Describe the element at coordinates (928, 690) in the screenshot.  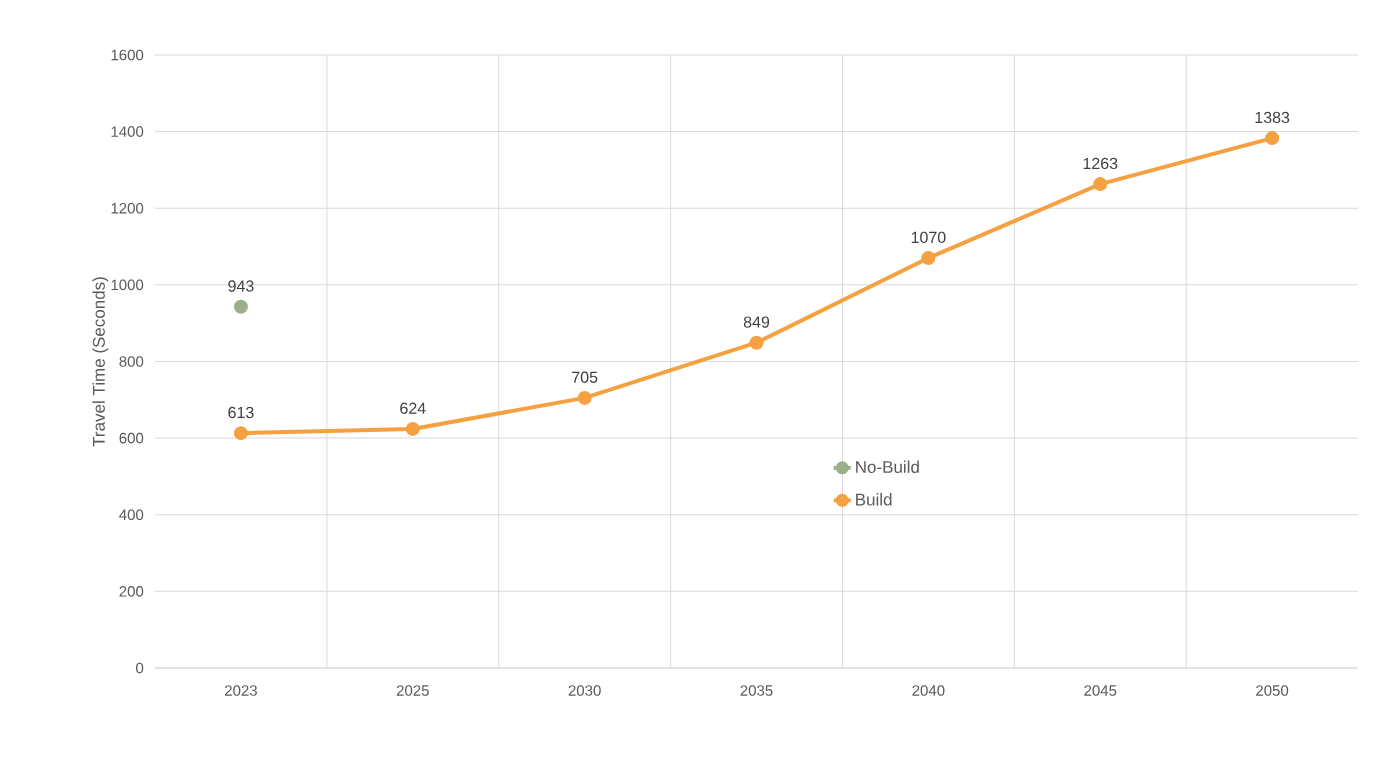
I see `x-tick-label: 2040` at that location.